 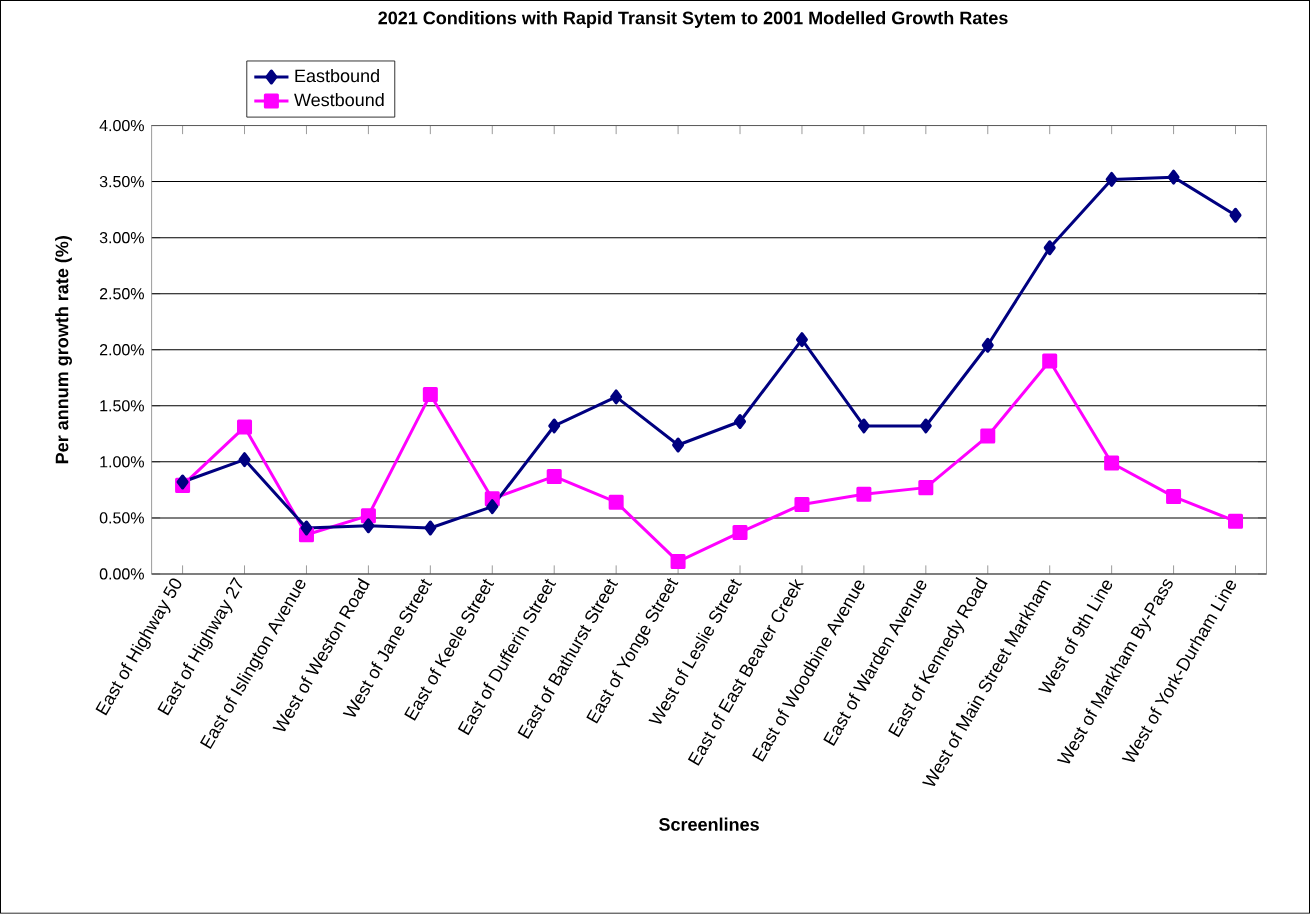 I want to click on y-axis-title: Per annum growth rate (%), so click(x=63, y=350).